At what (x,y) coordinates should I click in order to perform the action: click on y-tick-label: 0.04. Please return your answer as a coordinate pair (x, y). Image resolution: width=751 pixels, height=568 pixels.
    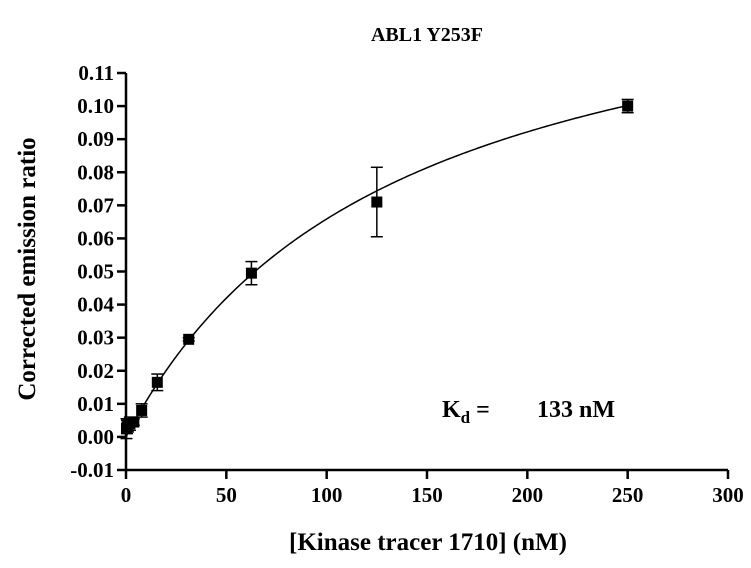
    Looking at the image, I should click on (95, 305).